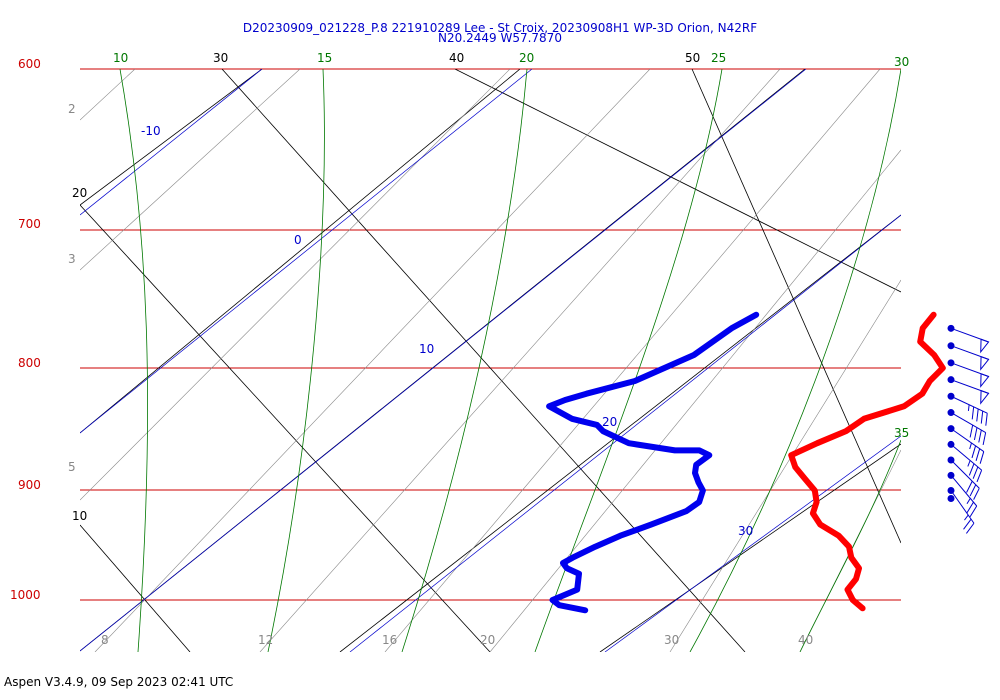 Image resolution: width=1000 pixels, height=700 pixels. I want to click on temperature-profile, so click(867, 461).